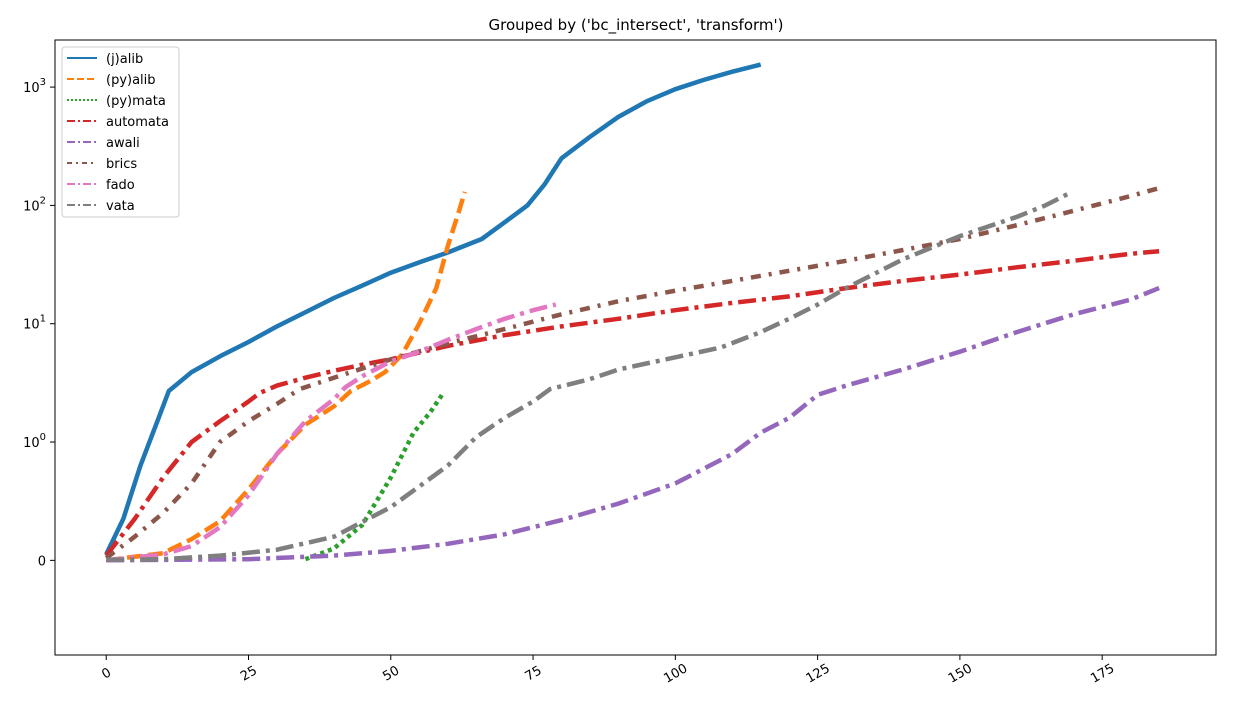 The image size is (1237, 710). What do you see at coordinates (534, 673) in the screenshot?
I see `x-tick-label: 75` at bounding box center [534, 673].